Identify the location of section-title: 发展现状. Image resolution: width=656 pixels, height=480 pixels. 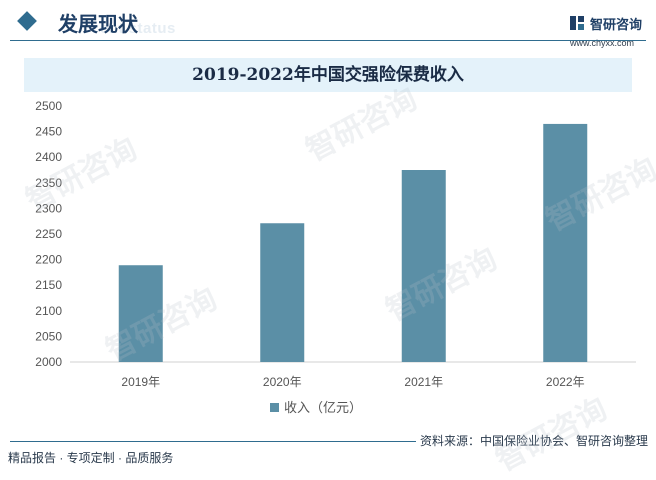
(98, 24).